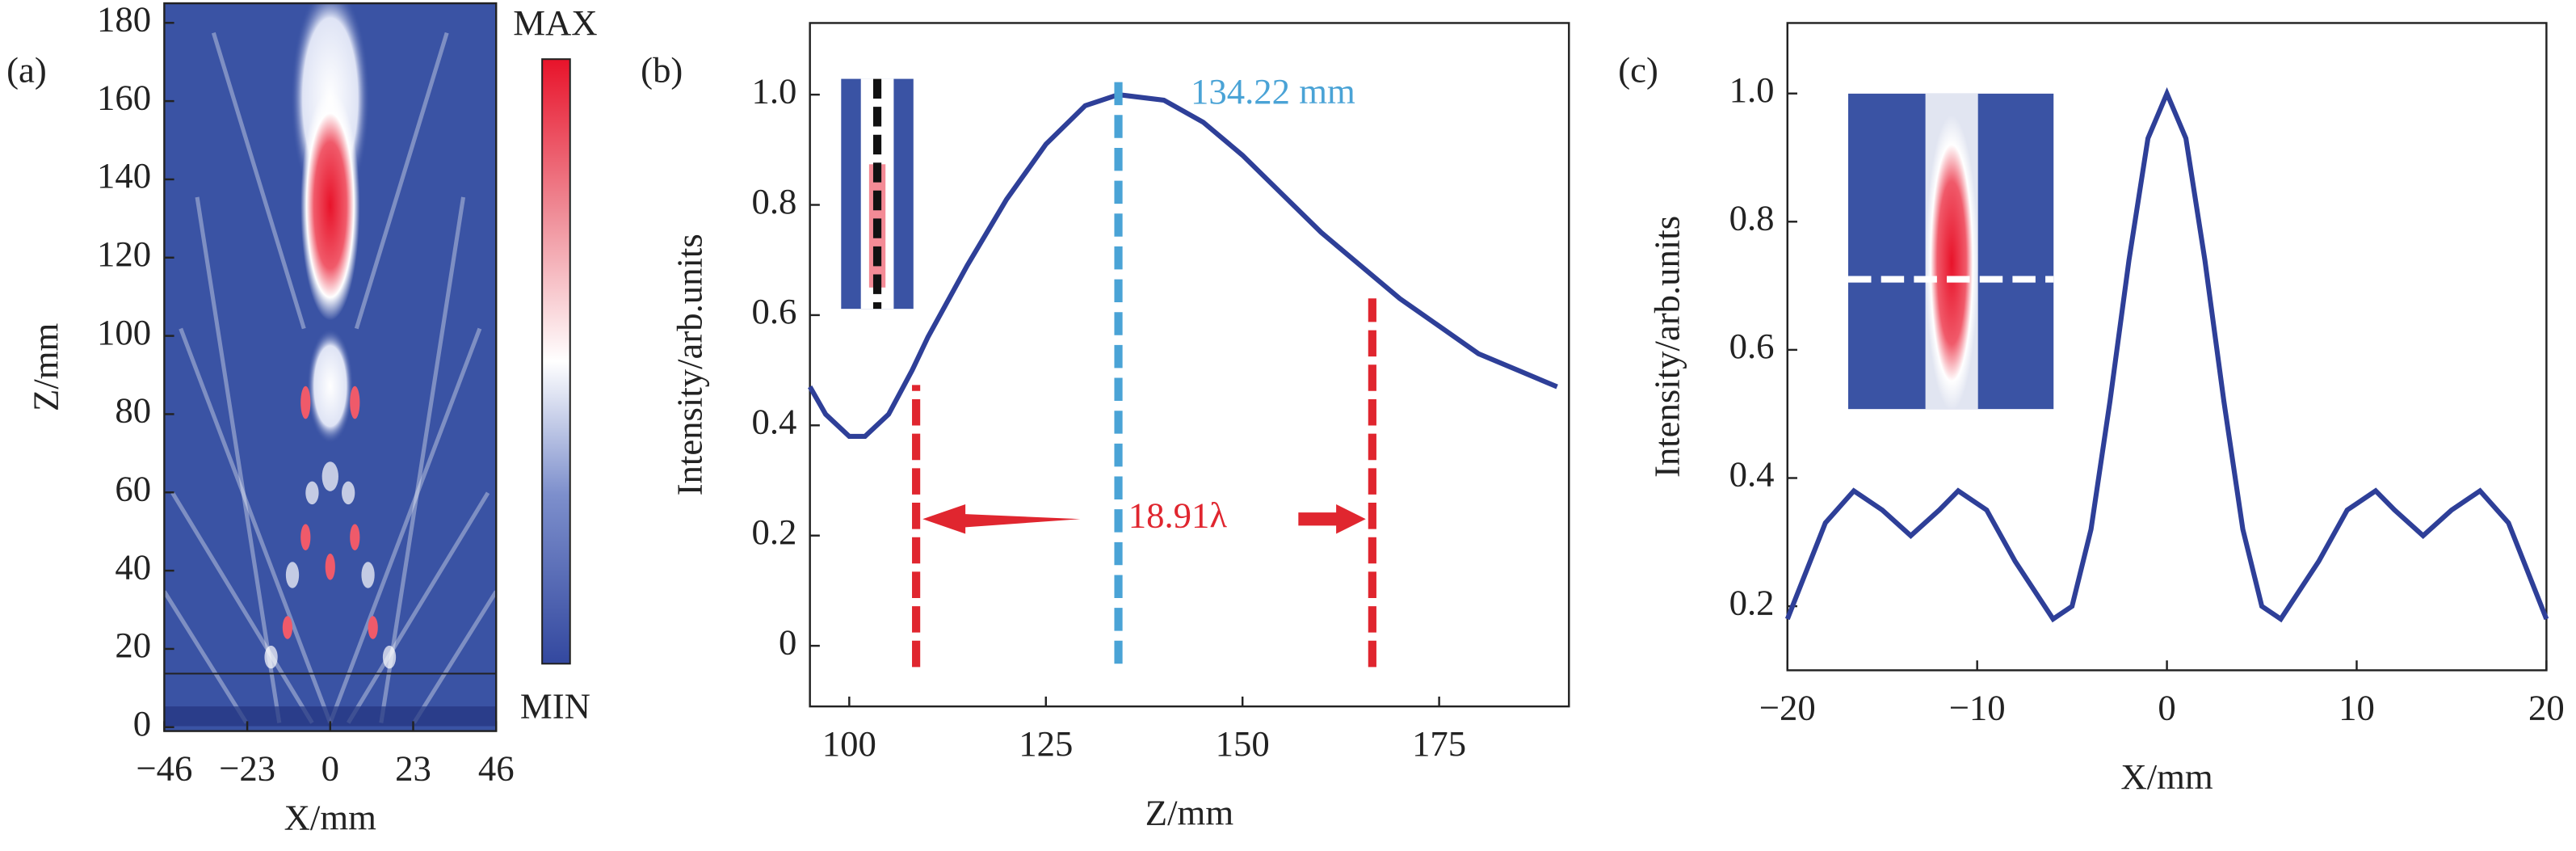 The height and width of the screenshot is (851, 2576). Describe the element at coordinates (124, 97) in the screenshot. I see `y-tick-label: 160` at that location.